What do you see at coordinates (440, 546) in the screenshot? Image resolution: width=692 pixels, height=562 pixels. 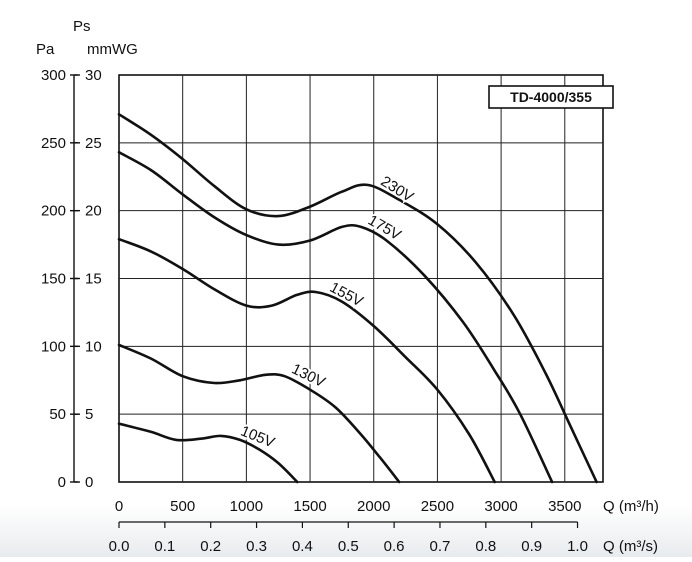 I see `x-tick-label-m3s: 0.7` at bounding box center [440, 546].